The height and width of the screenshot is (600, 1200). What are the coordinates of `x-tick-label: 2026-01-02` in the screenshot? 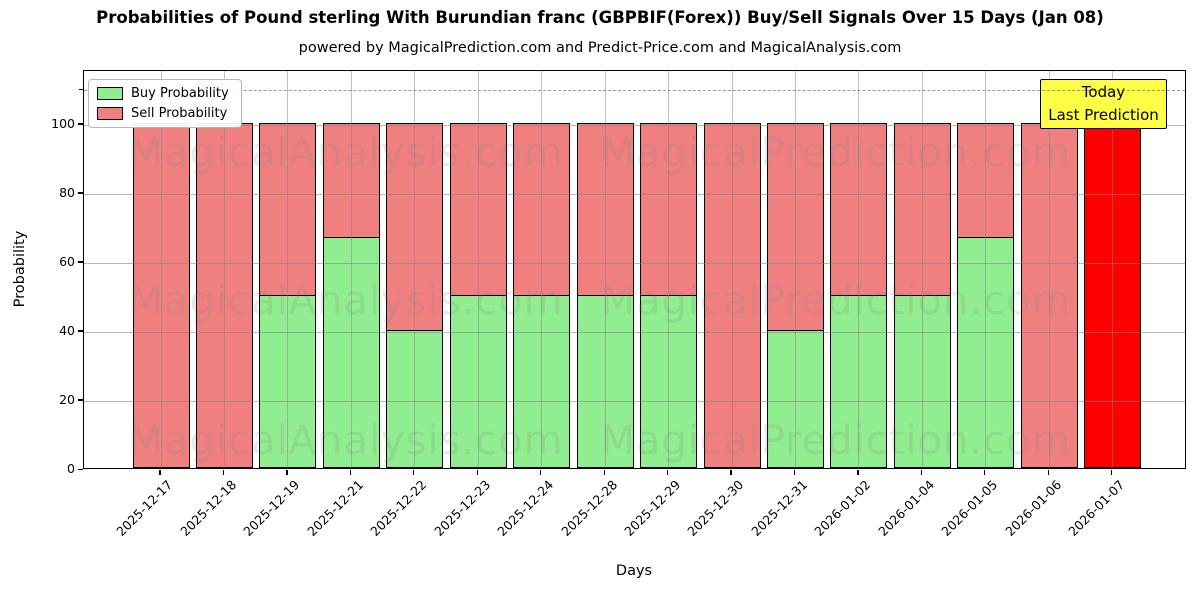 It's located at (842, 508).